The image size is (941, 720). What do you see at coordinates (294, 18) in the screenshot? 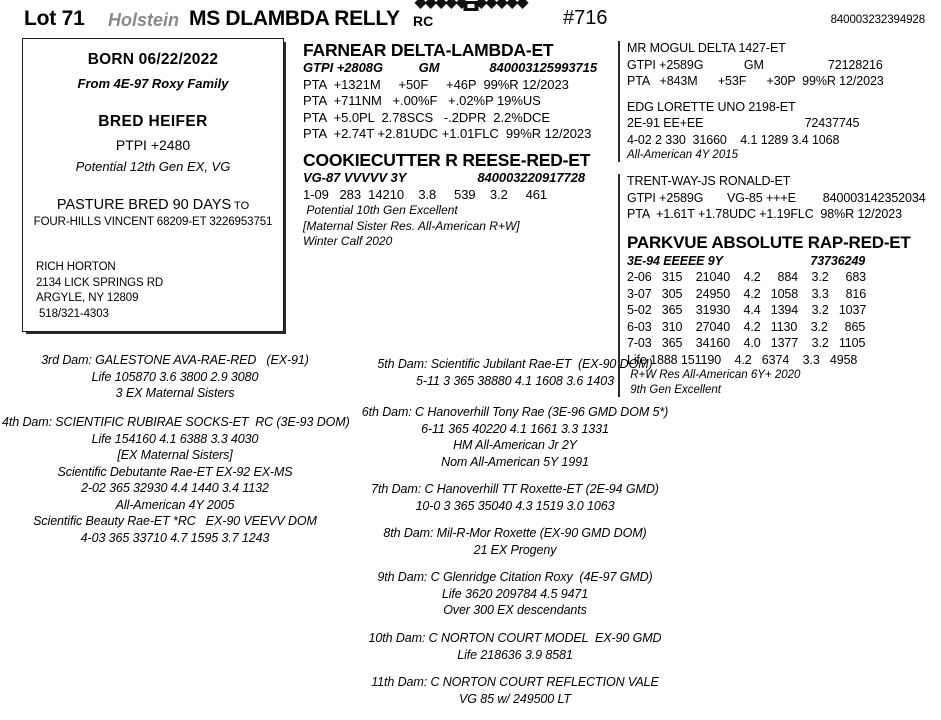
I see `animal-name: MS DLAMBDA RELLY` at bounding box center [294, 18].